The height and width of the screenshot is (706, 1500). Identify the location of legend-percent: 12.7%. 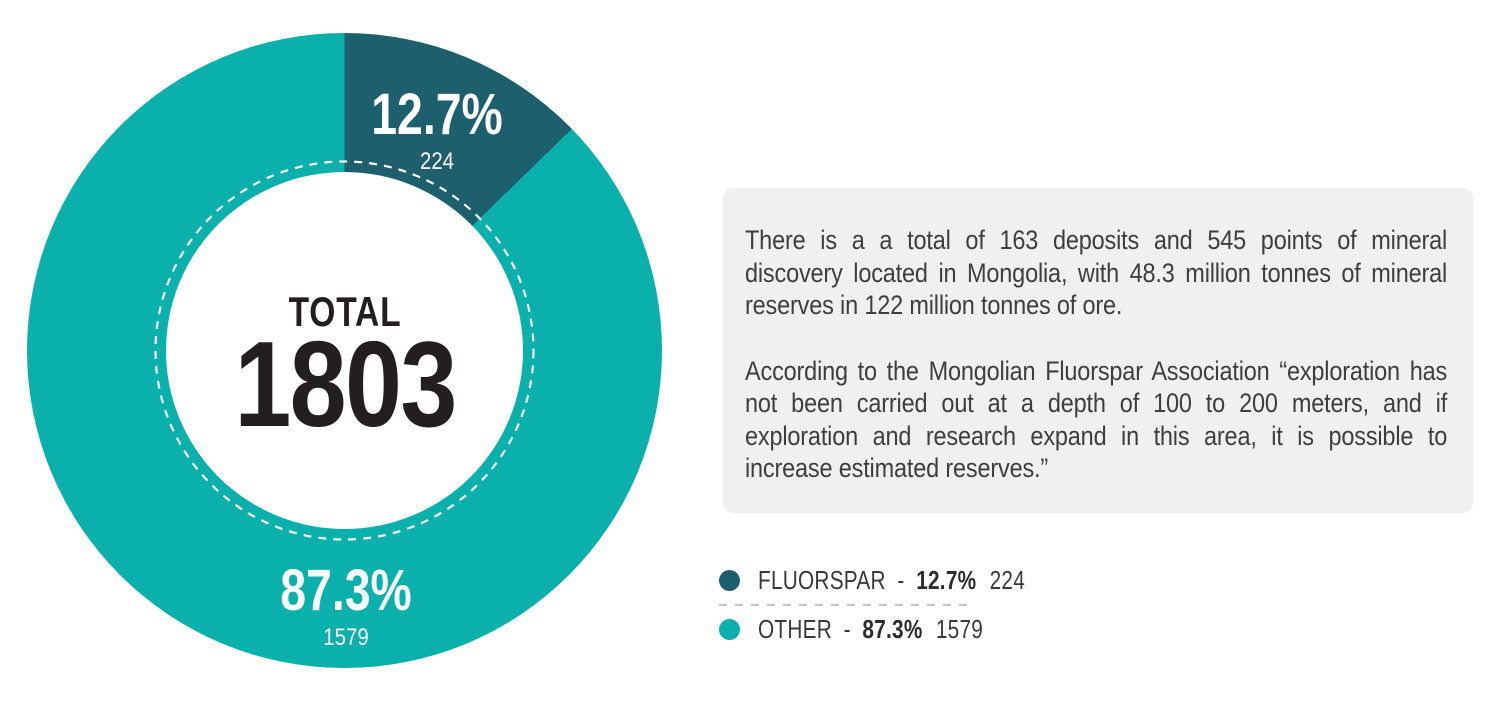
(946, 580).